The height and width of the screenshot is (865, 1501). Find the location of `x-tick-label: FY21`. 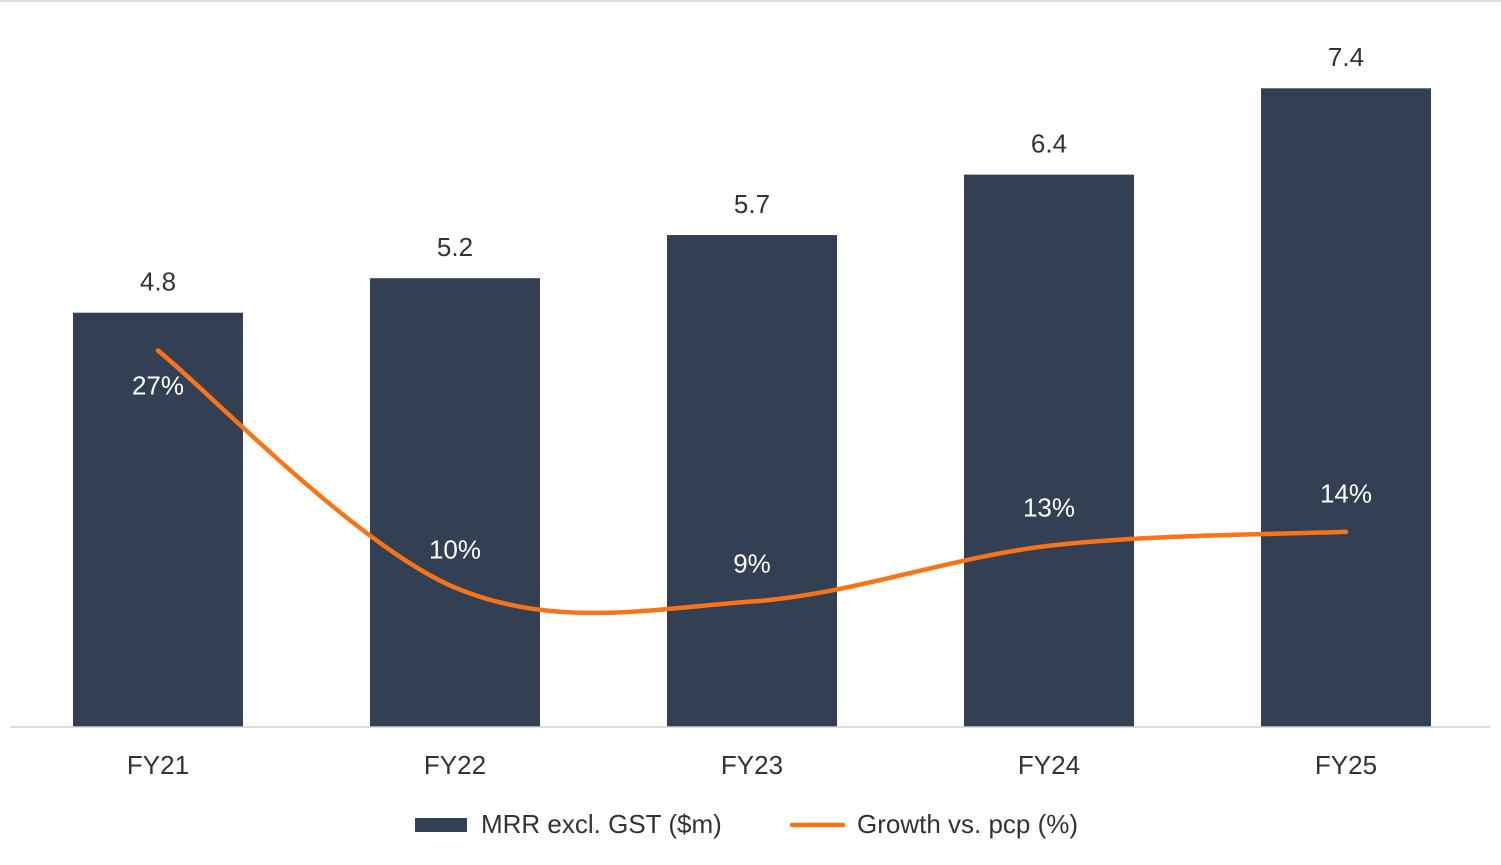

x-tick-label: FY21 is located at coordinates (158, 765).